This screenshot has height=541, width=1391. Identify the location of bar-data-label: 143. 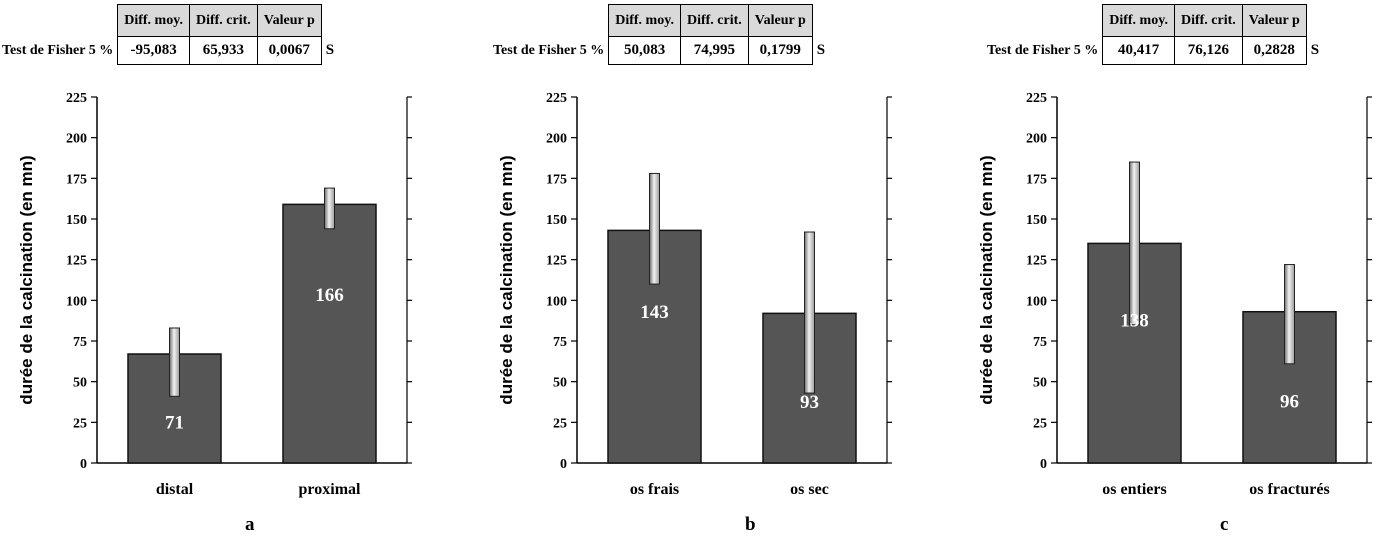
(654, 312).